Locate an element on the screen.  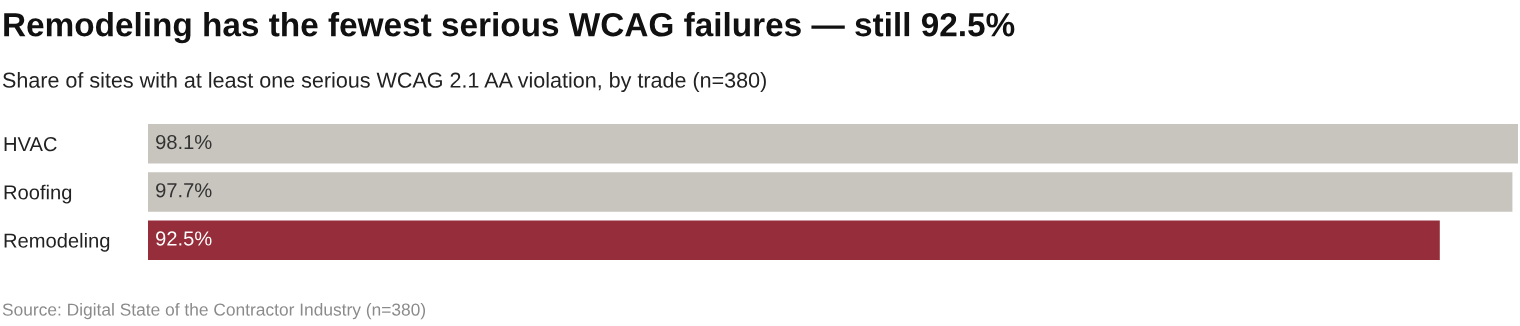
y-tick-label: Remodeling is located at coordinates (57, 242).